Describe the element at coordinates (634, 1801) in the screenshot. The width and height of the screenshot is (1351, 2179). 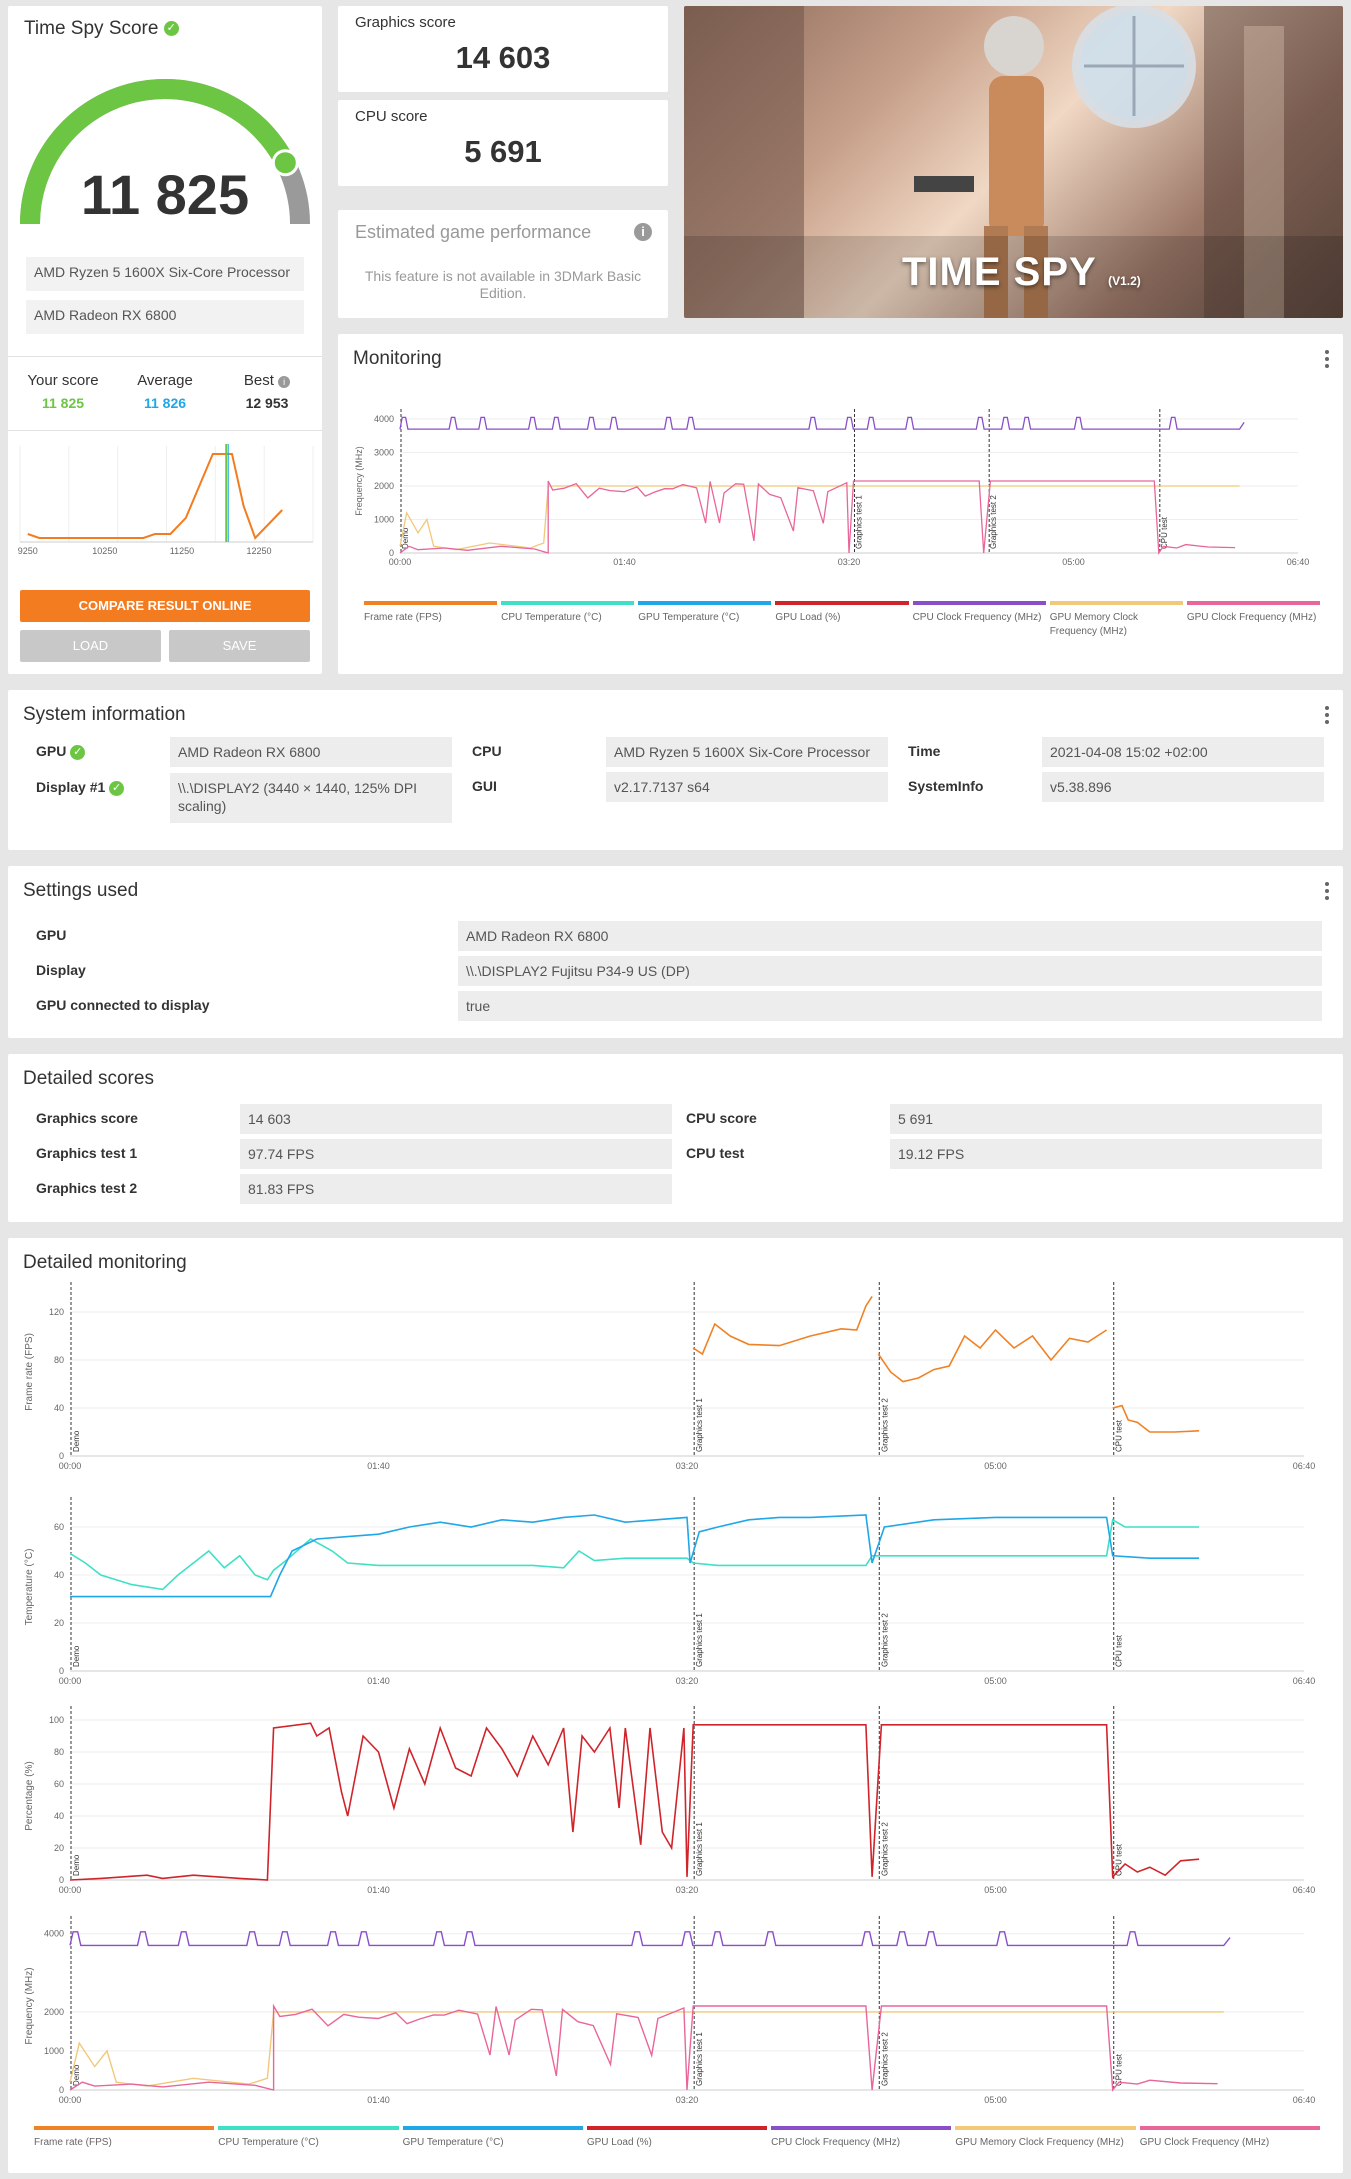
I see `dm-gpu-load-line` at that location.